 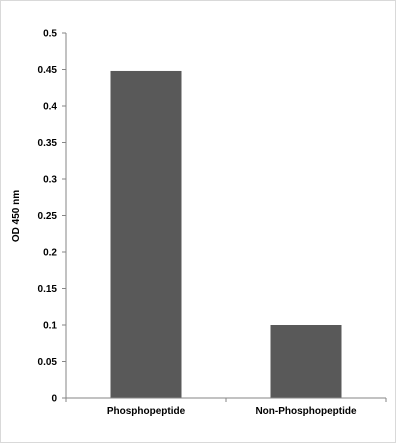 I want to click on y-tick-label: 0.2, so click(x=50, y=253).